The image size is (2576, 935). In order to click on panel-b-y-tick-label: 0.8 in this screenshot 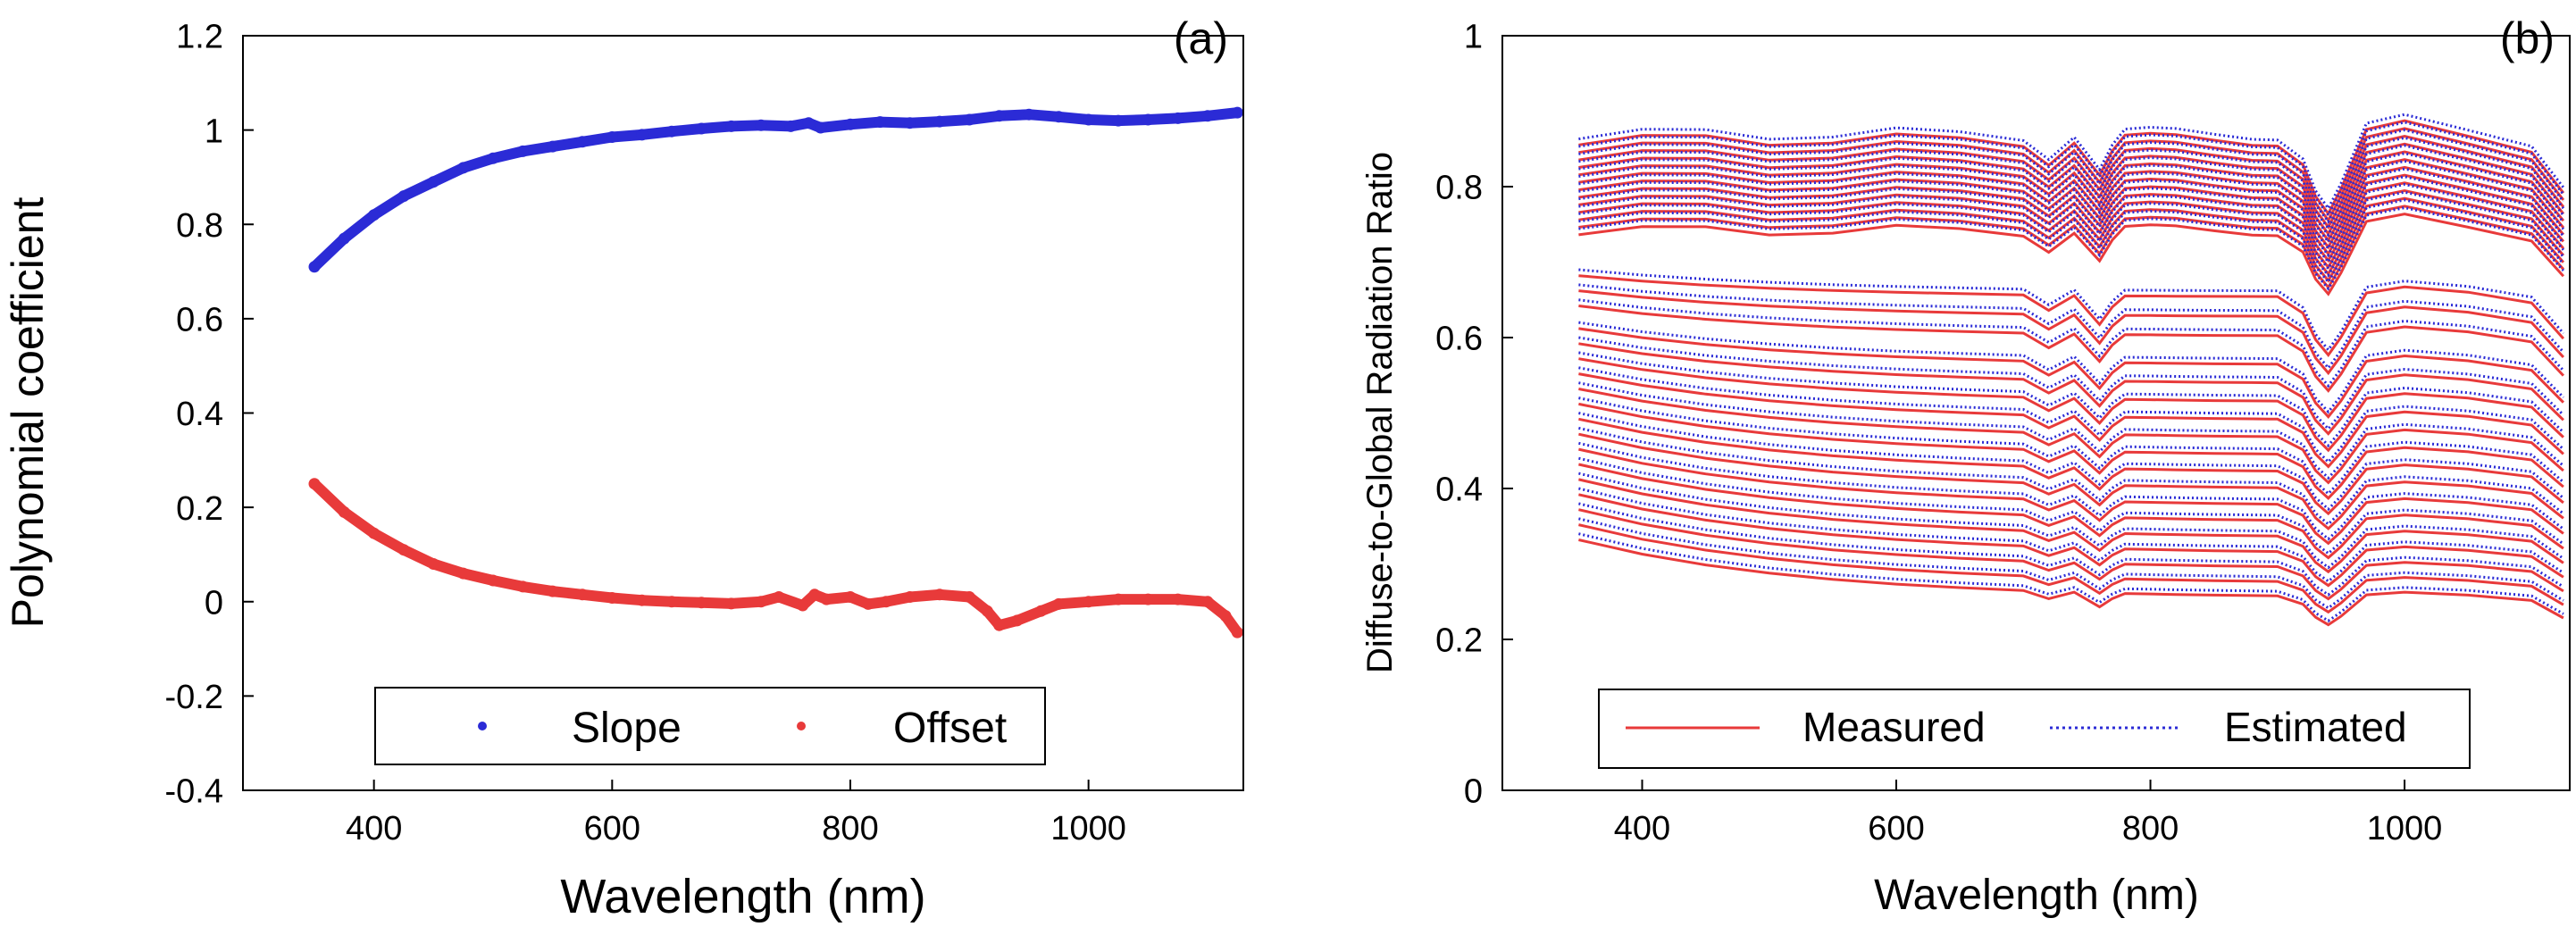, I will do `click(1459, 188)`.